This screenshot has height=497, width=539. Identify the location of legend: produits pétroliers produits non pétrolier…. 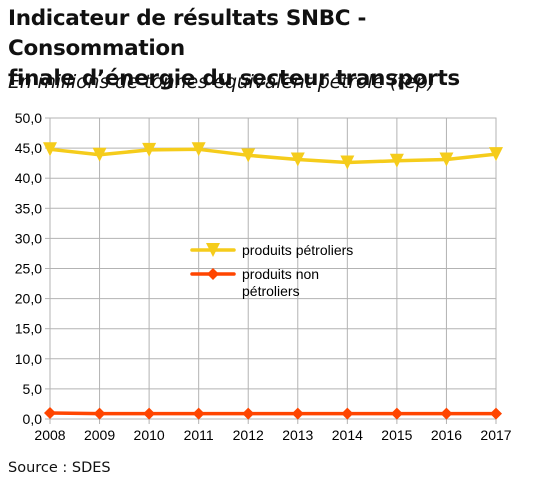
(271, 270).